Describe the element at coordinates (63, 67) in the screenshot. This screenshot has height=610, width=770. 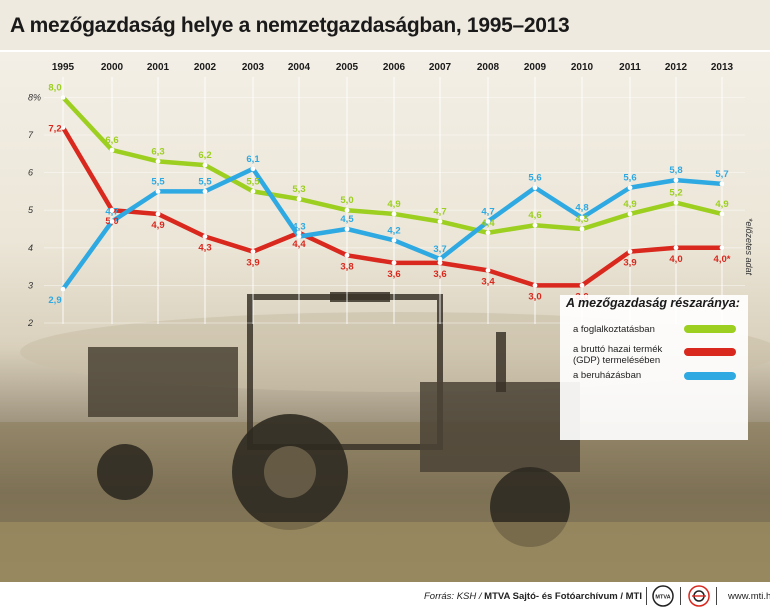
I see `x-tick-label: 1995` at that location.